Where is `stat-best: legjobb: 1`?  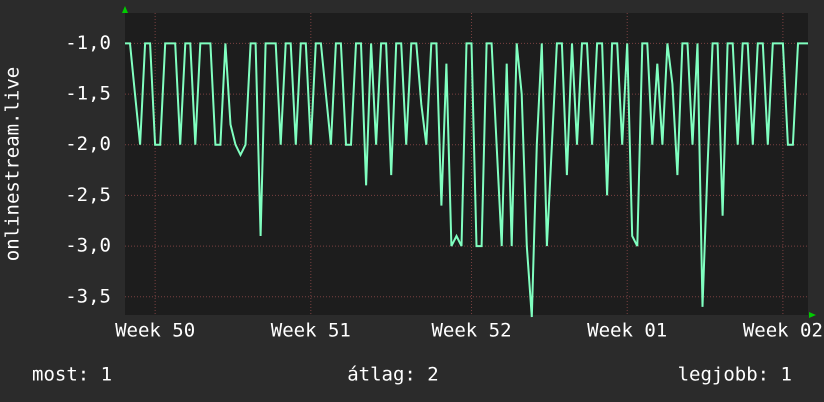 stat-best: legjobb: 1 is located at coordinates (735, 375).